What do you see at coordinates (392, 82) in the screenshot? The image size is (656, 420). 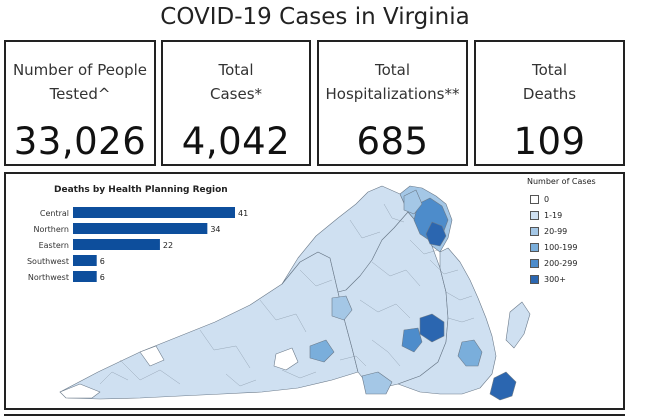 I see `stat-label-hospitalizations: Total Hospitalizations**` at bounding box center [392, 82].